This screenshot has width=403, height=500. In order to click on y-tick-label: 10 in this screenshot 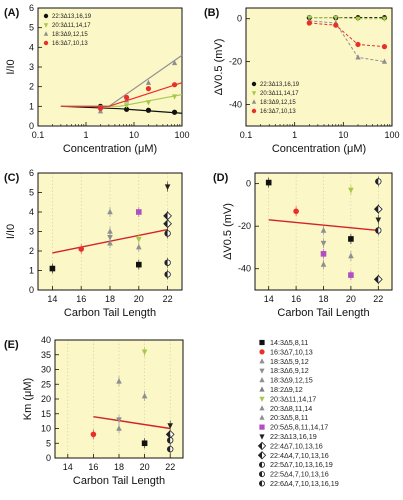, I will do `click(46, 429)`.